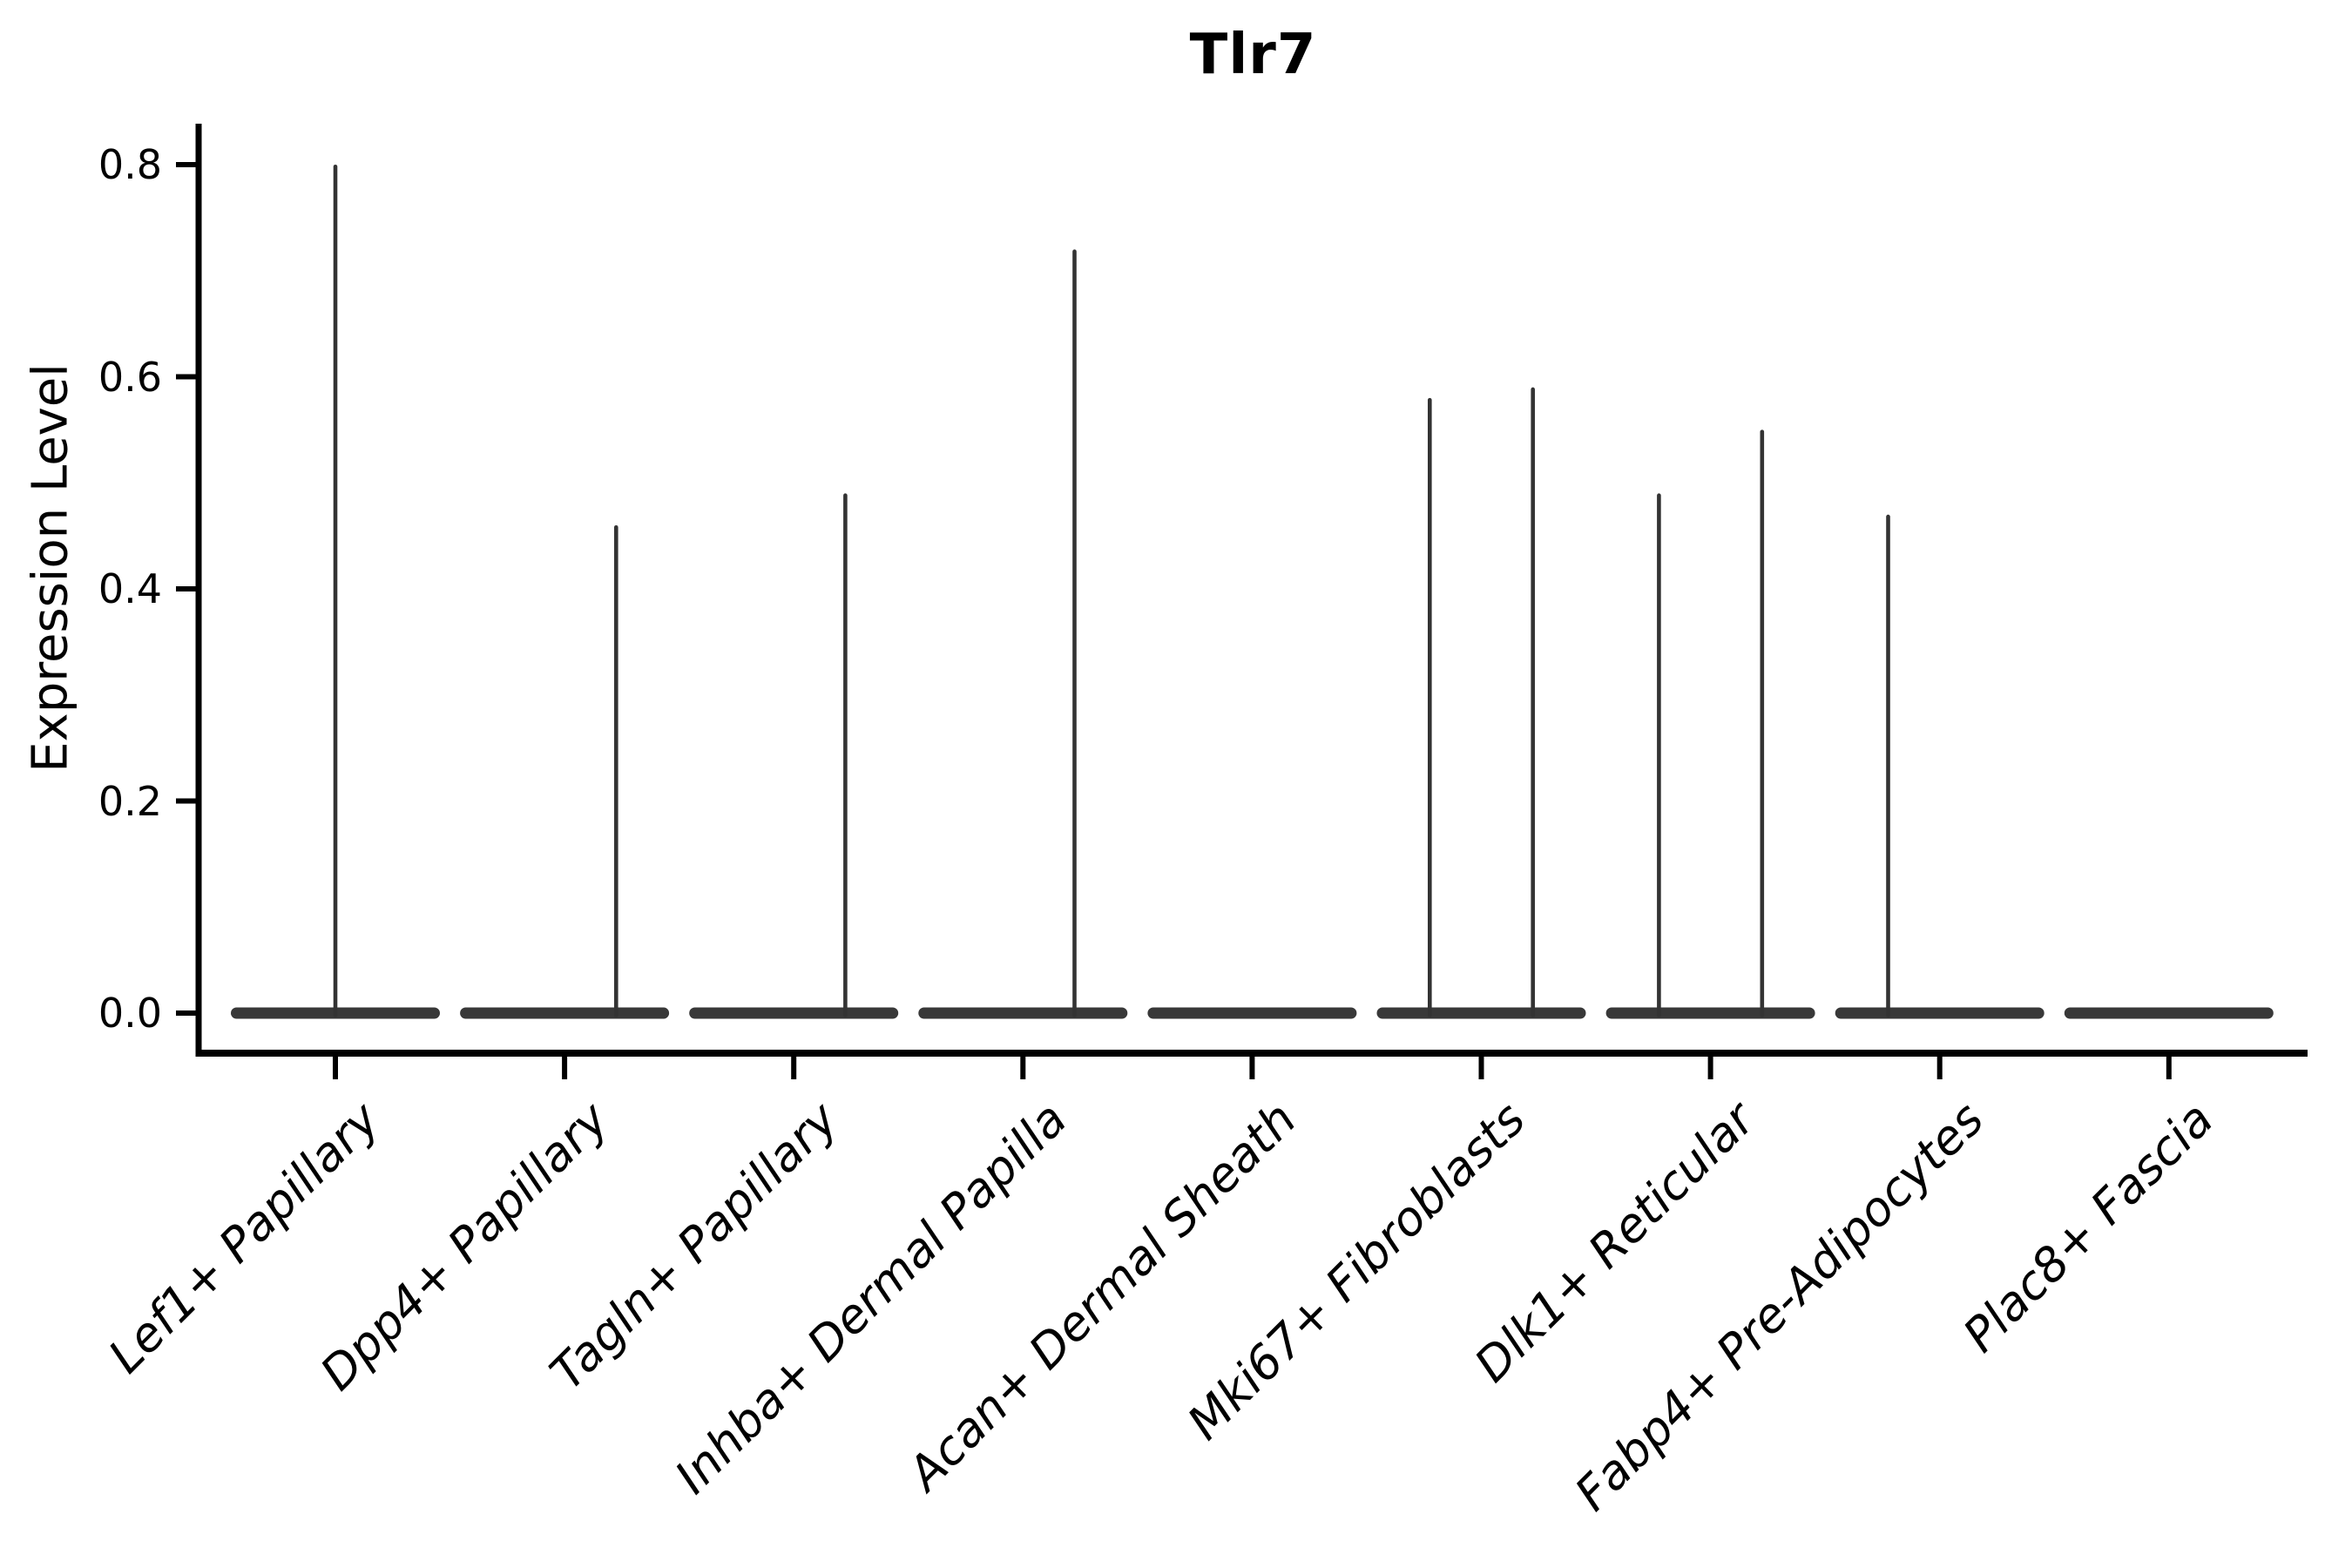 This screenshot has height=1568, width=2352. What do you see at coordinates (130, 801) in the screenshot?
I see `y-tick-label: 0.2` at bounding box center [130, 801].